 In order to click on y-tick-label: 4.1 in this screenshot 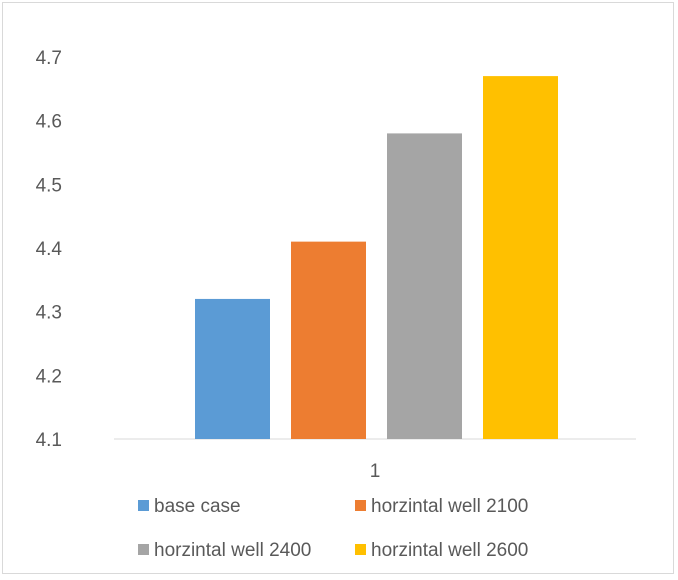, I will do `click(49, 440)`.